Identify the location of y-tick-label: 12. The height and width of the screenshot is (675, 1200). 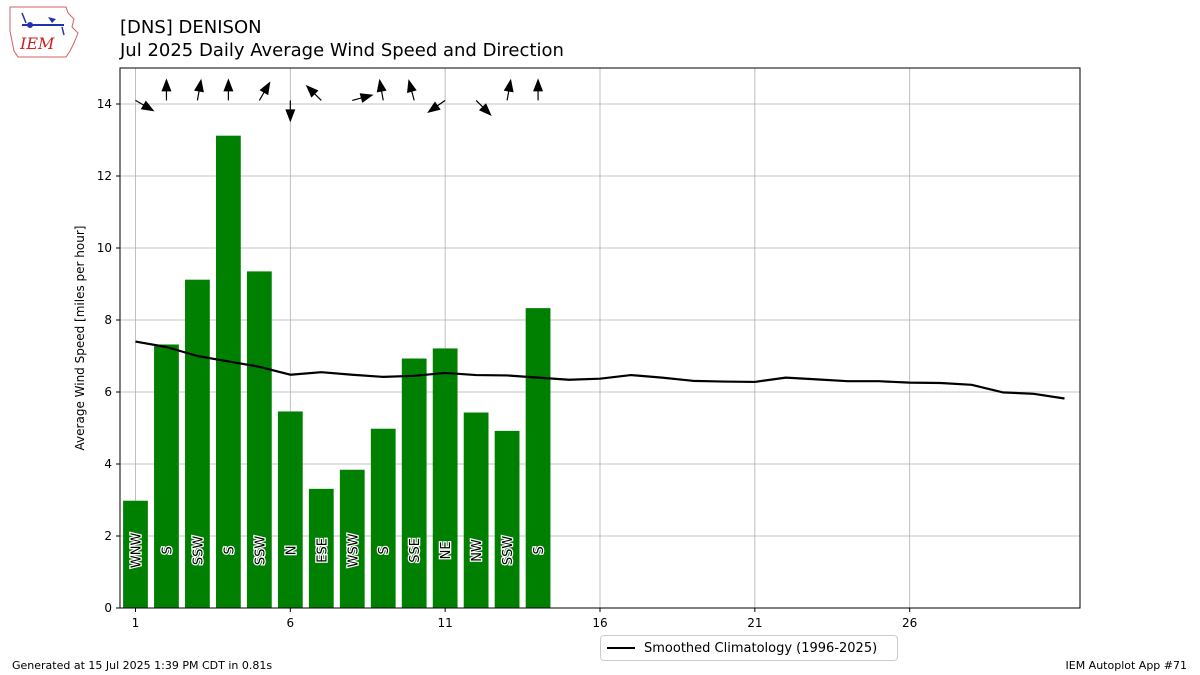
(104, 176).